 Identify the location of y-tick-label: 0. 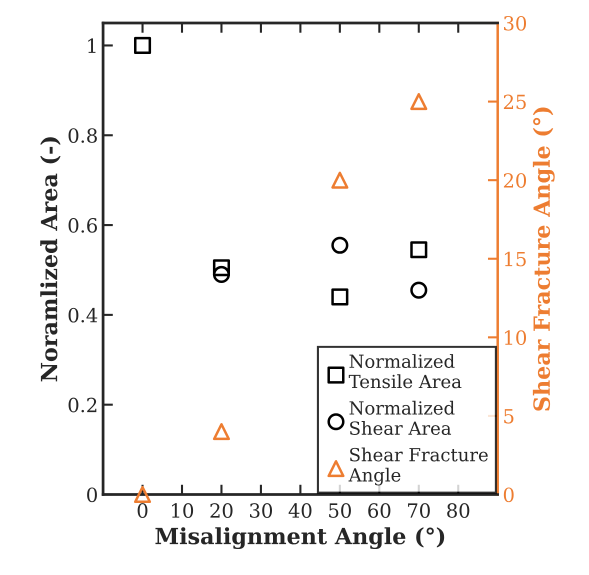
(92, 494).